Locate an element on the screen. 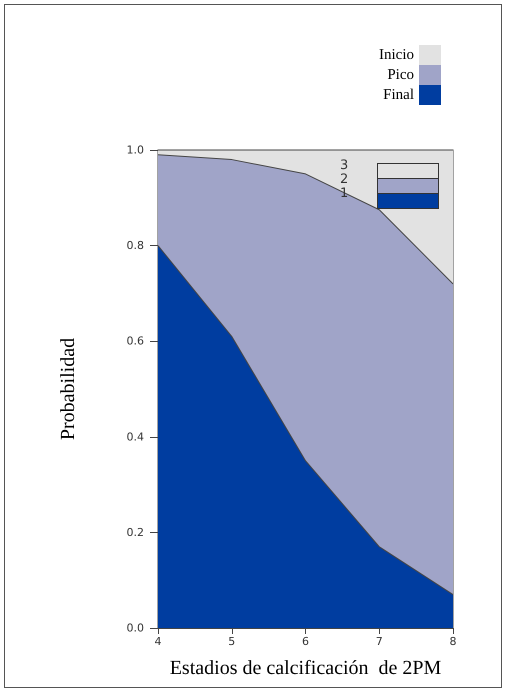 Image resolution: width=508 pixels, height=690 pixels. y-tick-label: 0.8 is located at coordinates (135, 245).